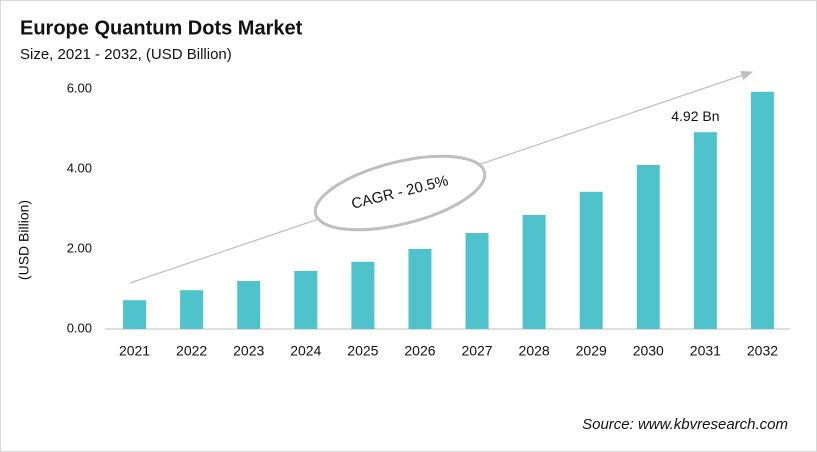 Image resolution: width=817 pixels, height=452 pixels. What do you see at coordinates (79, 87) in the screenshot?
I see `y-tick-label: 6.00` at bounding box center [79, 87].